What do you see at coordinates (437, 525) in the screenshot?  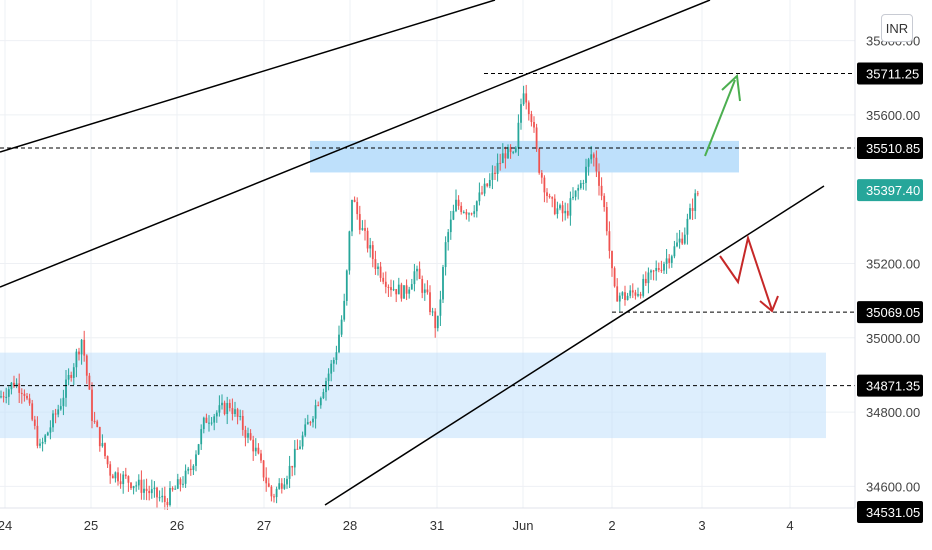 I see `time-tick-label: 31` at bounding box center [437, 525].